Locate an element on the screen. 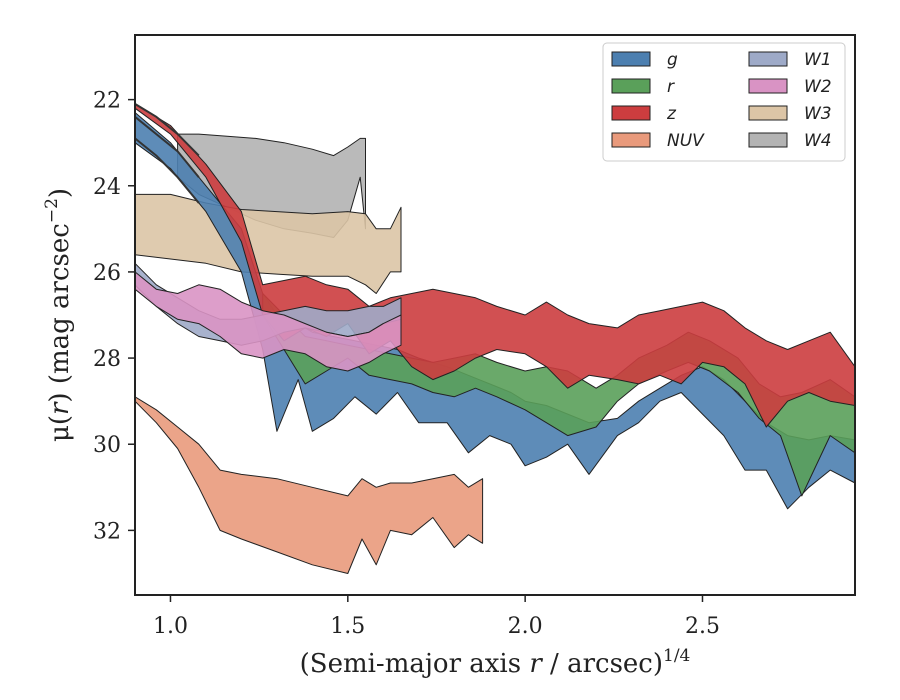 This screenshot has width=900, height=700. y-ticks: 22 24 26 28 30 32 is located at coordinates (114, 316).